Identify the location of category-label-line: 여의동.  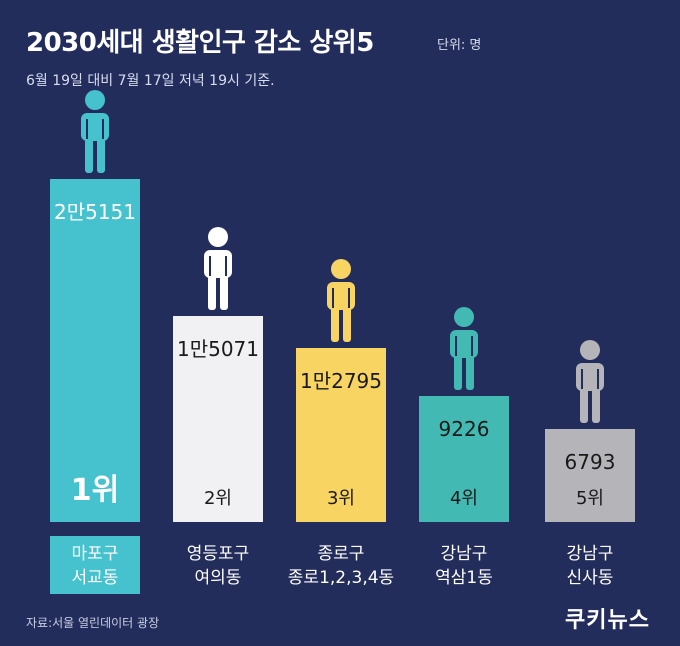
(218, 578).